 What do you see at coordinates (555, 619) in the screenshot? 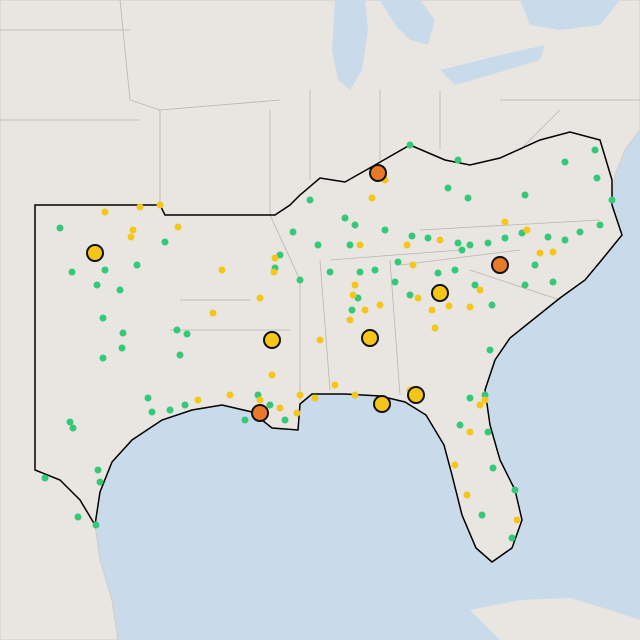
I see `island` at bounding box center [555, 619].